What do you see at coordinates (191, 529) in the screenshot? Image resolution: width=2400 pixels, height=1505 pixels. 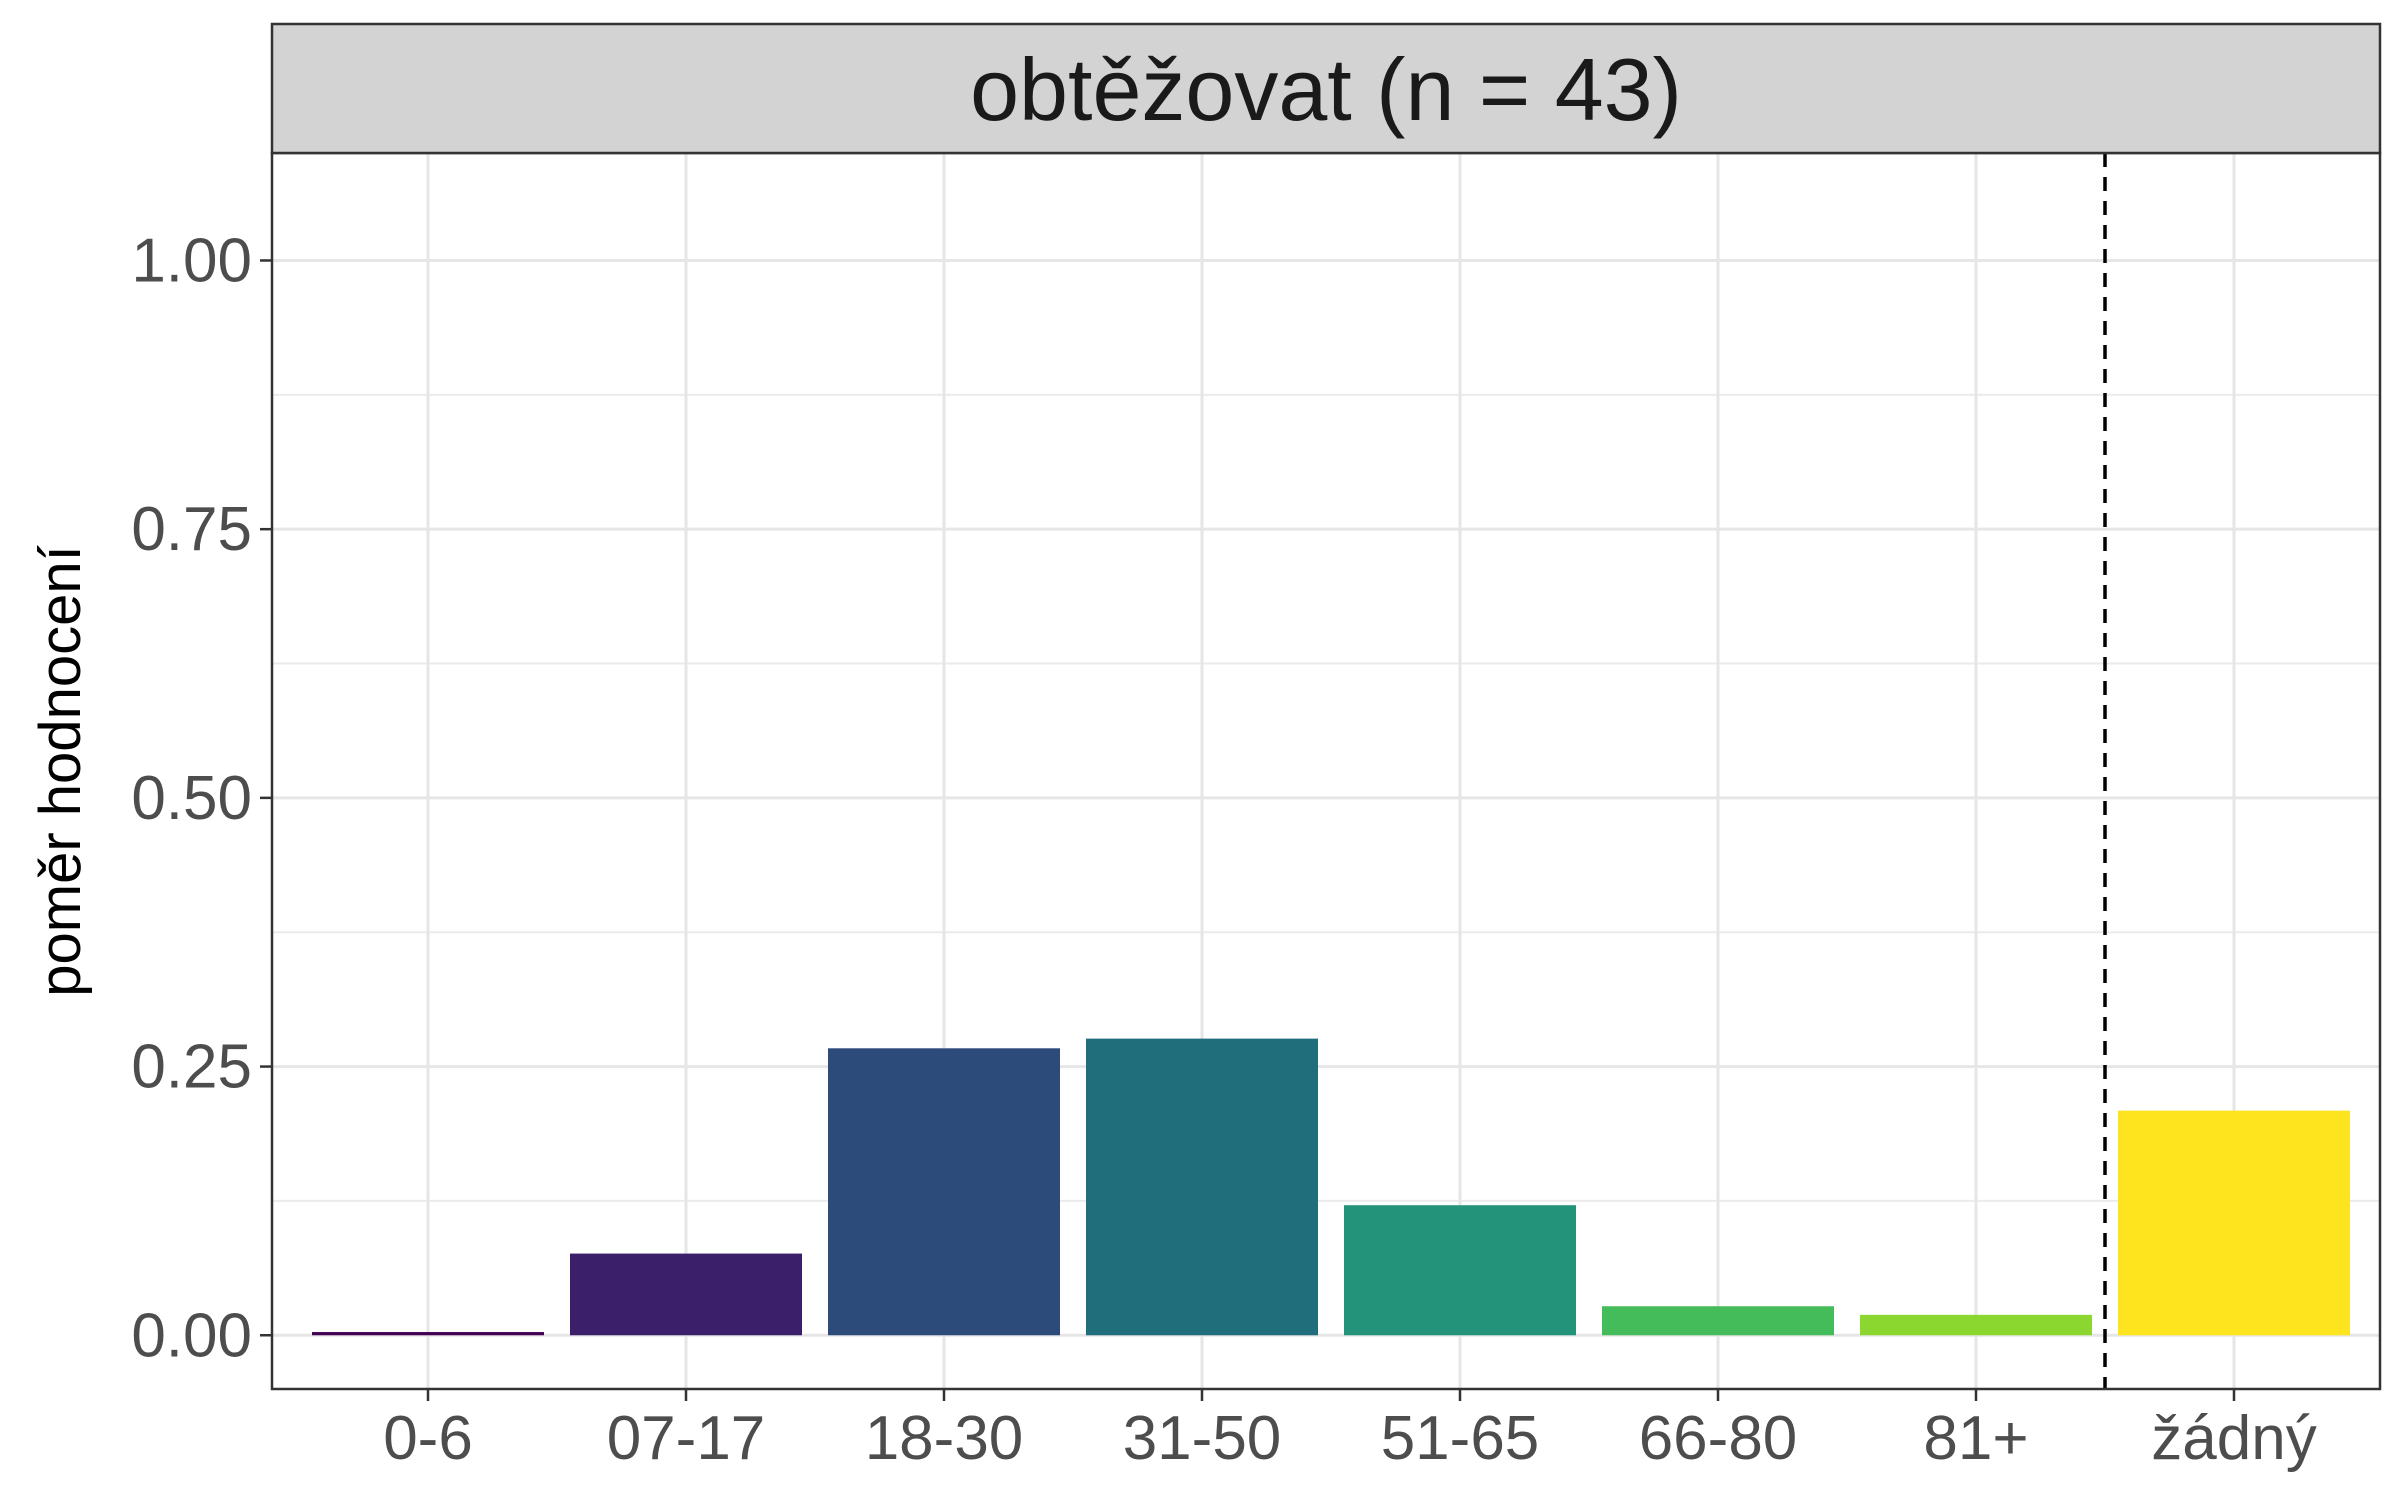 I see `y-tick-label: 0.75` at bounding box center [191, 529].